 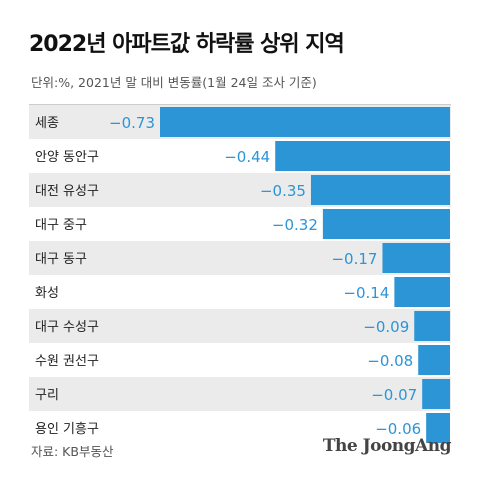 What do you see at coordinates (67, 429) in the screenshot?
I see `category-label: 용인 기흥구` at bounding box center [67, 429].